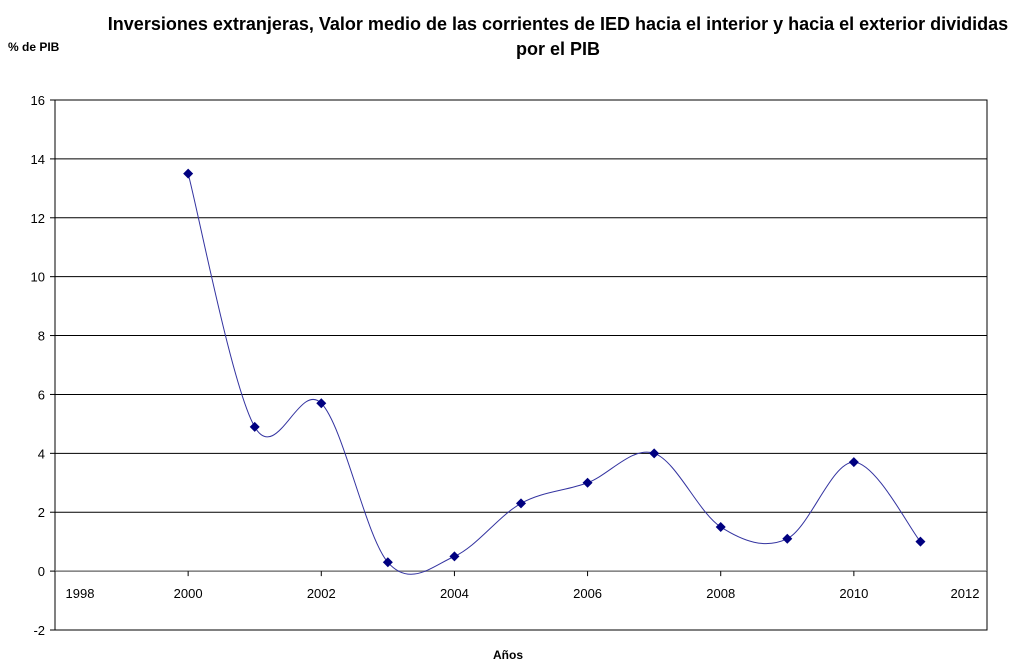 The width and height of the screenshot is (1016, 669). What do you see at coordinates (38, 277) in the screenshot?
I see `y-tick-label: 10` at bounding box center [38, 277].